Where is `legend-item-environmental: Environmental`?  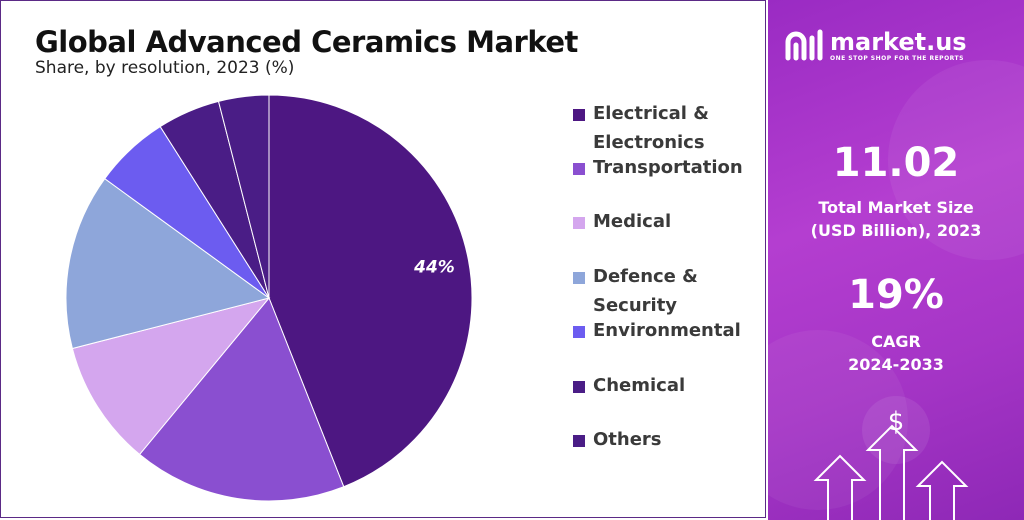
legend-item-environmental: Environmental is located at coordinates (663, 330).